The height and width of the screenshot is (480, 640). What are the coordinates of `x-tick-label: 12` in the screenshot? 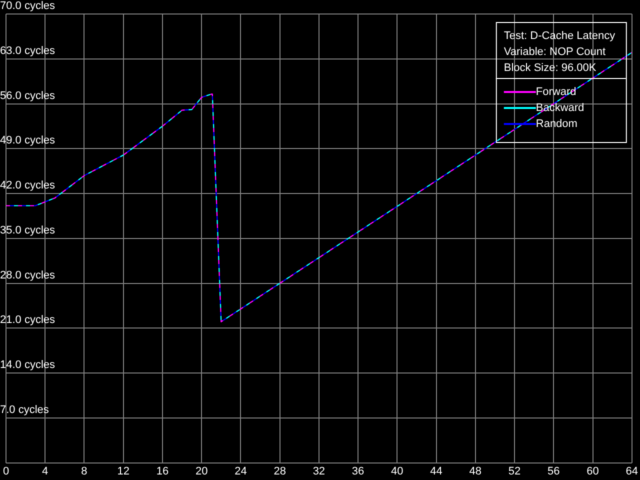 It's located at (123, 471).